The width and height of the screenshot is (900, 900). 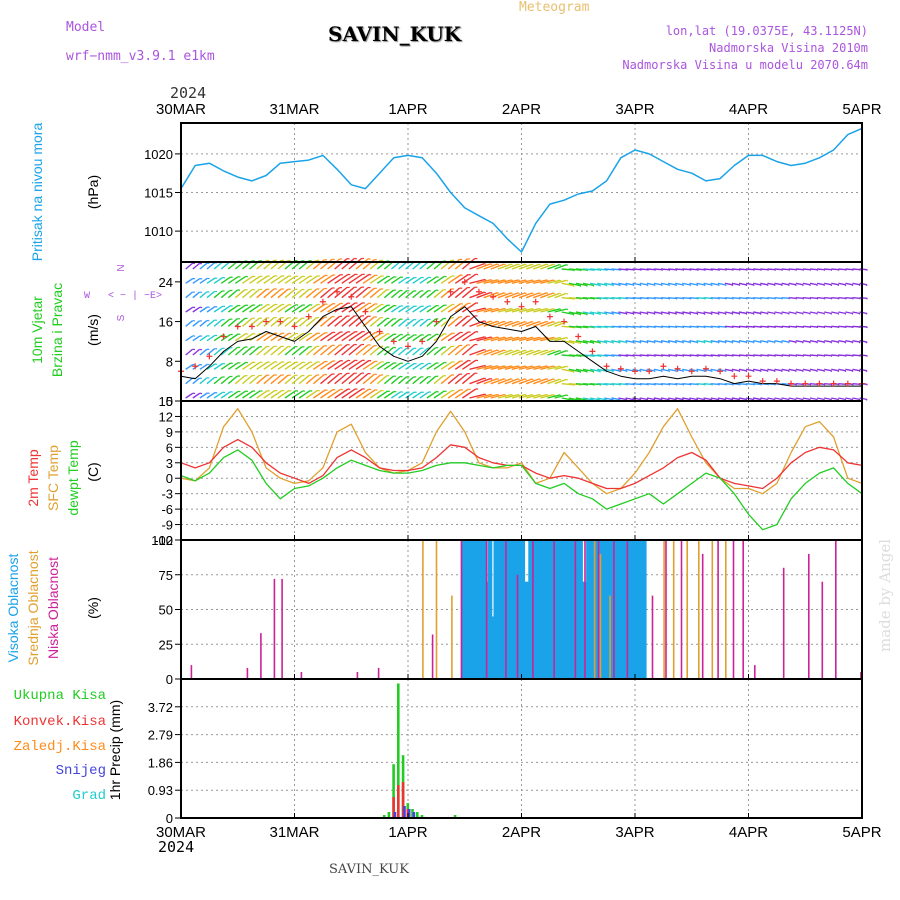 I want to click on x-tick-label-top: 4APR, so click(x=748, y=109).